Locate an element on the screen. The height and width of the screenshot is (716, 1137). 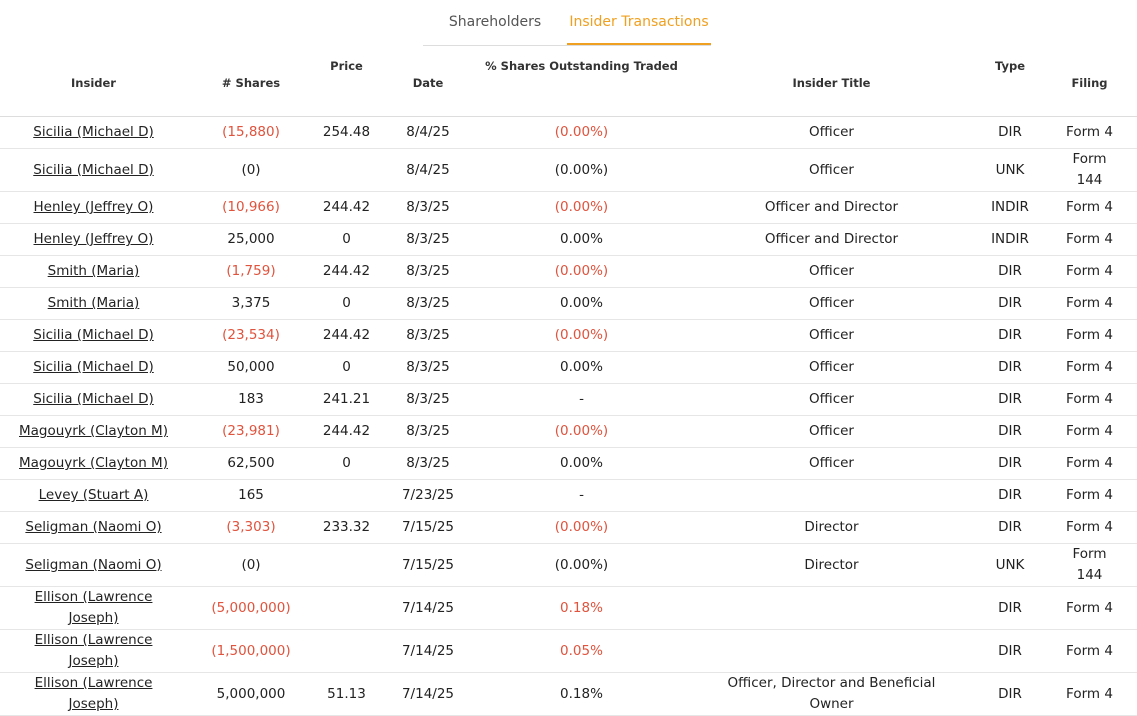
cell-text: 5,000,000 is located at coordinates (251, 693).